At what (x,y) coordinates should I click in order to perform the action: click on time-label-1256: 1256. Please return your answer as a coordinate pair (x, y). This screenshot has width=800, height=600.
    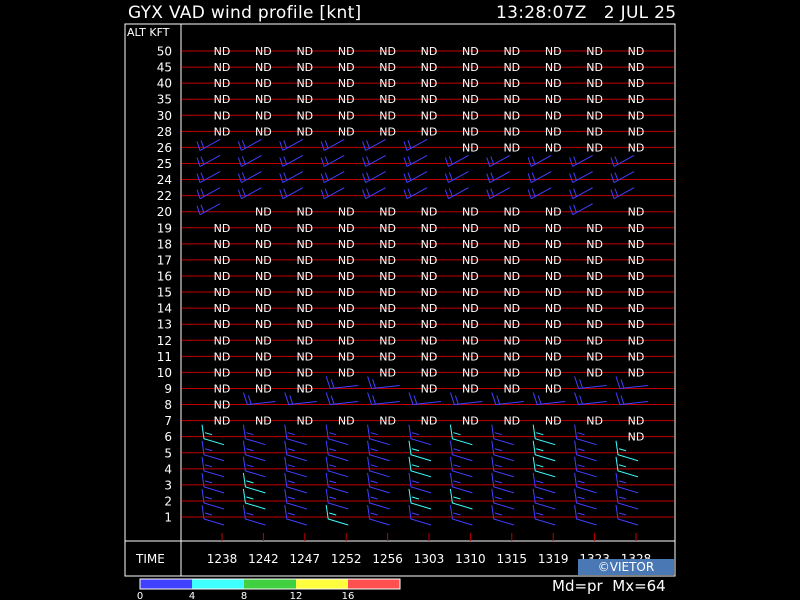
    Looking at the image, I should click on (387, 559).